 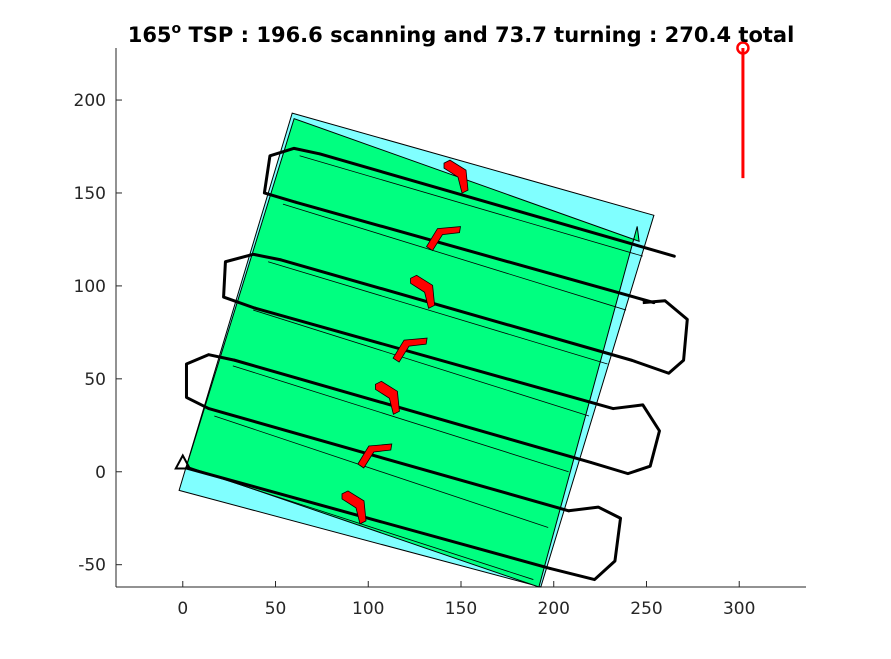 I want to click on start-marker, so click(x=183, y=461).